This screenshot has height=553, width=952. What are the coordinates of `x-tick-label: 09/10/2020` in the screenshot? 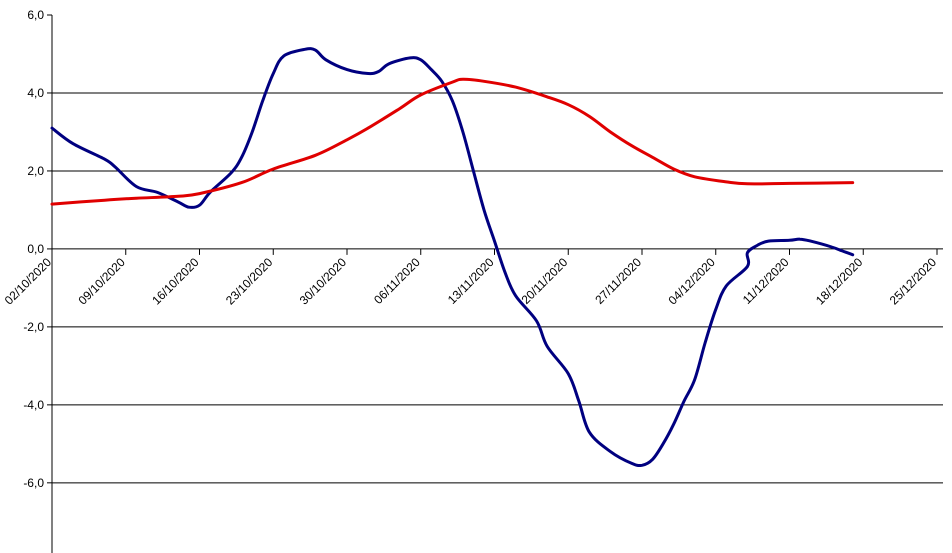 It's located at (102, 281).